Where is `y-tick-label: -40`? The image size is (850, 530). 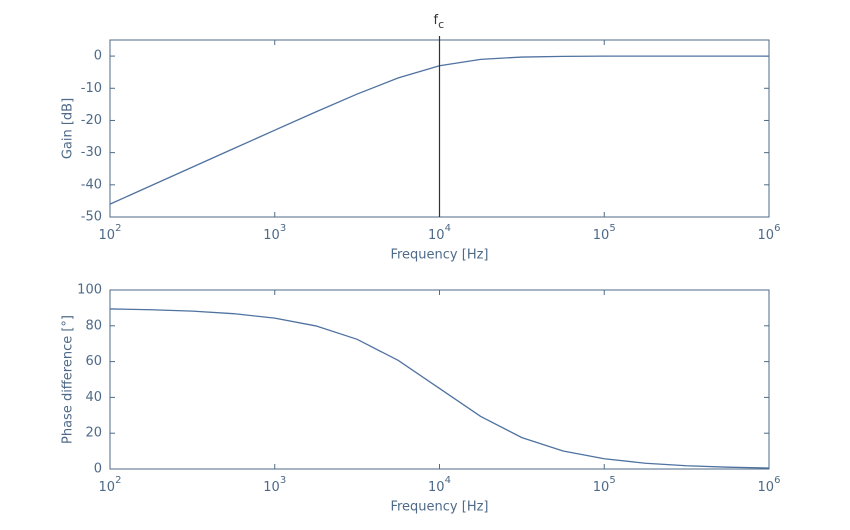
y-tick-label: -40 is located at coordinates (91, 184).